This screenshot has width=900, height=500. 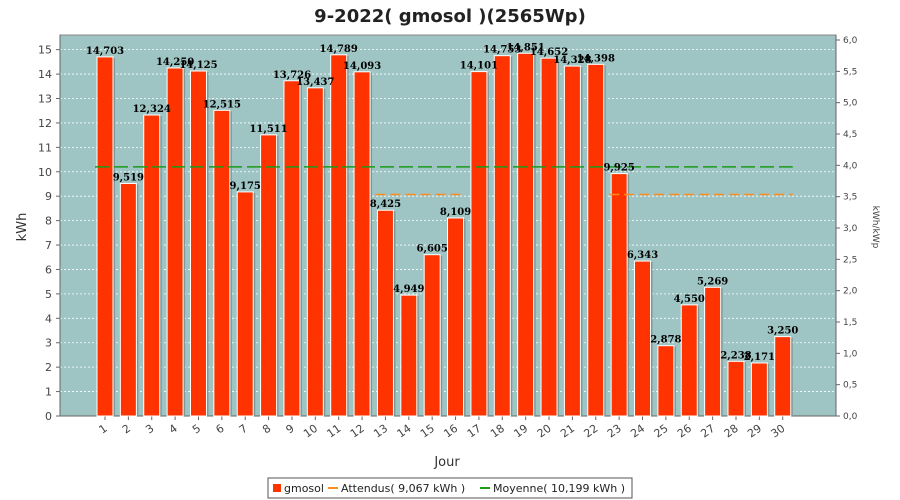 I want to click on x-tick-label: 16, so click(x=450, y=431).